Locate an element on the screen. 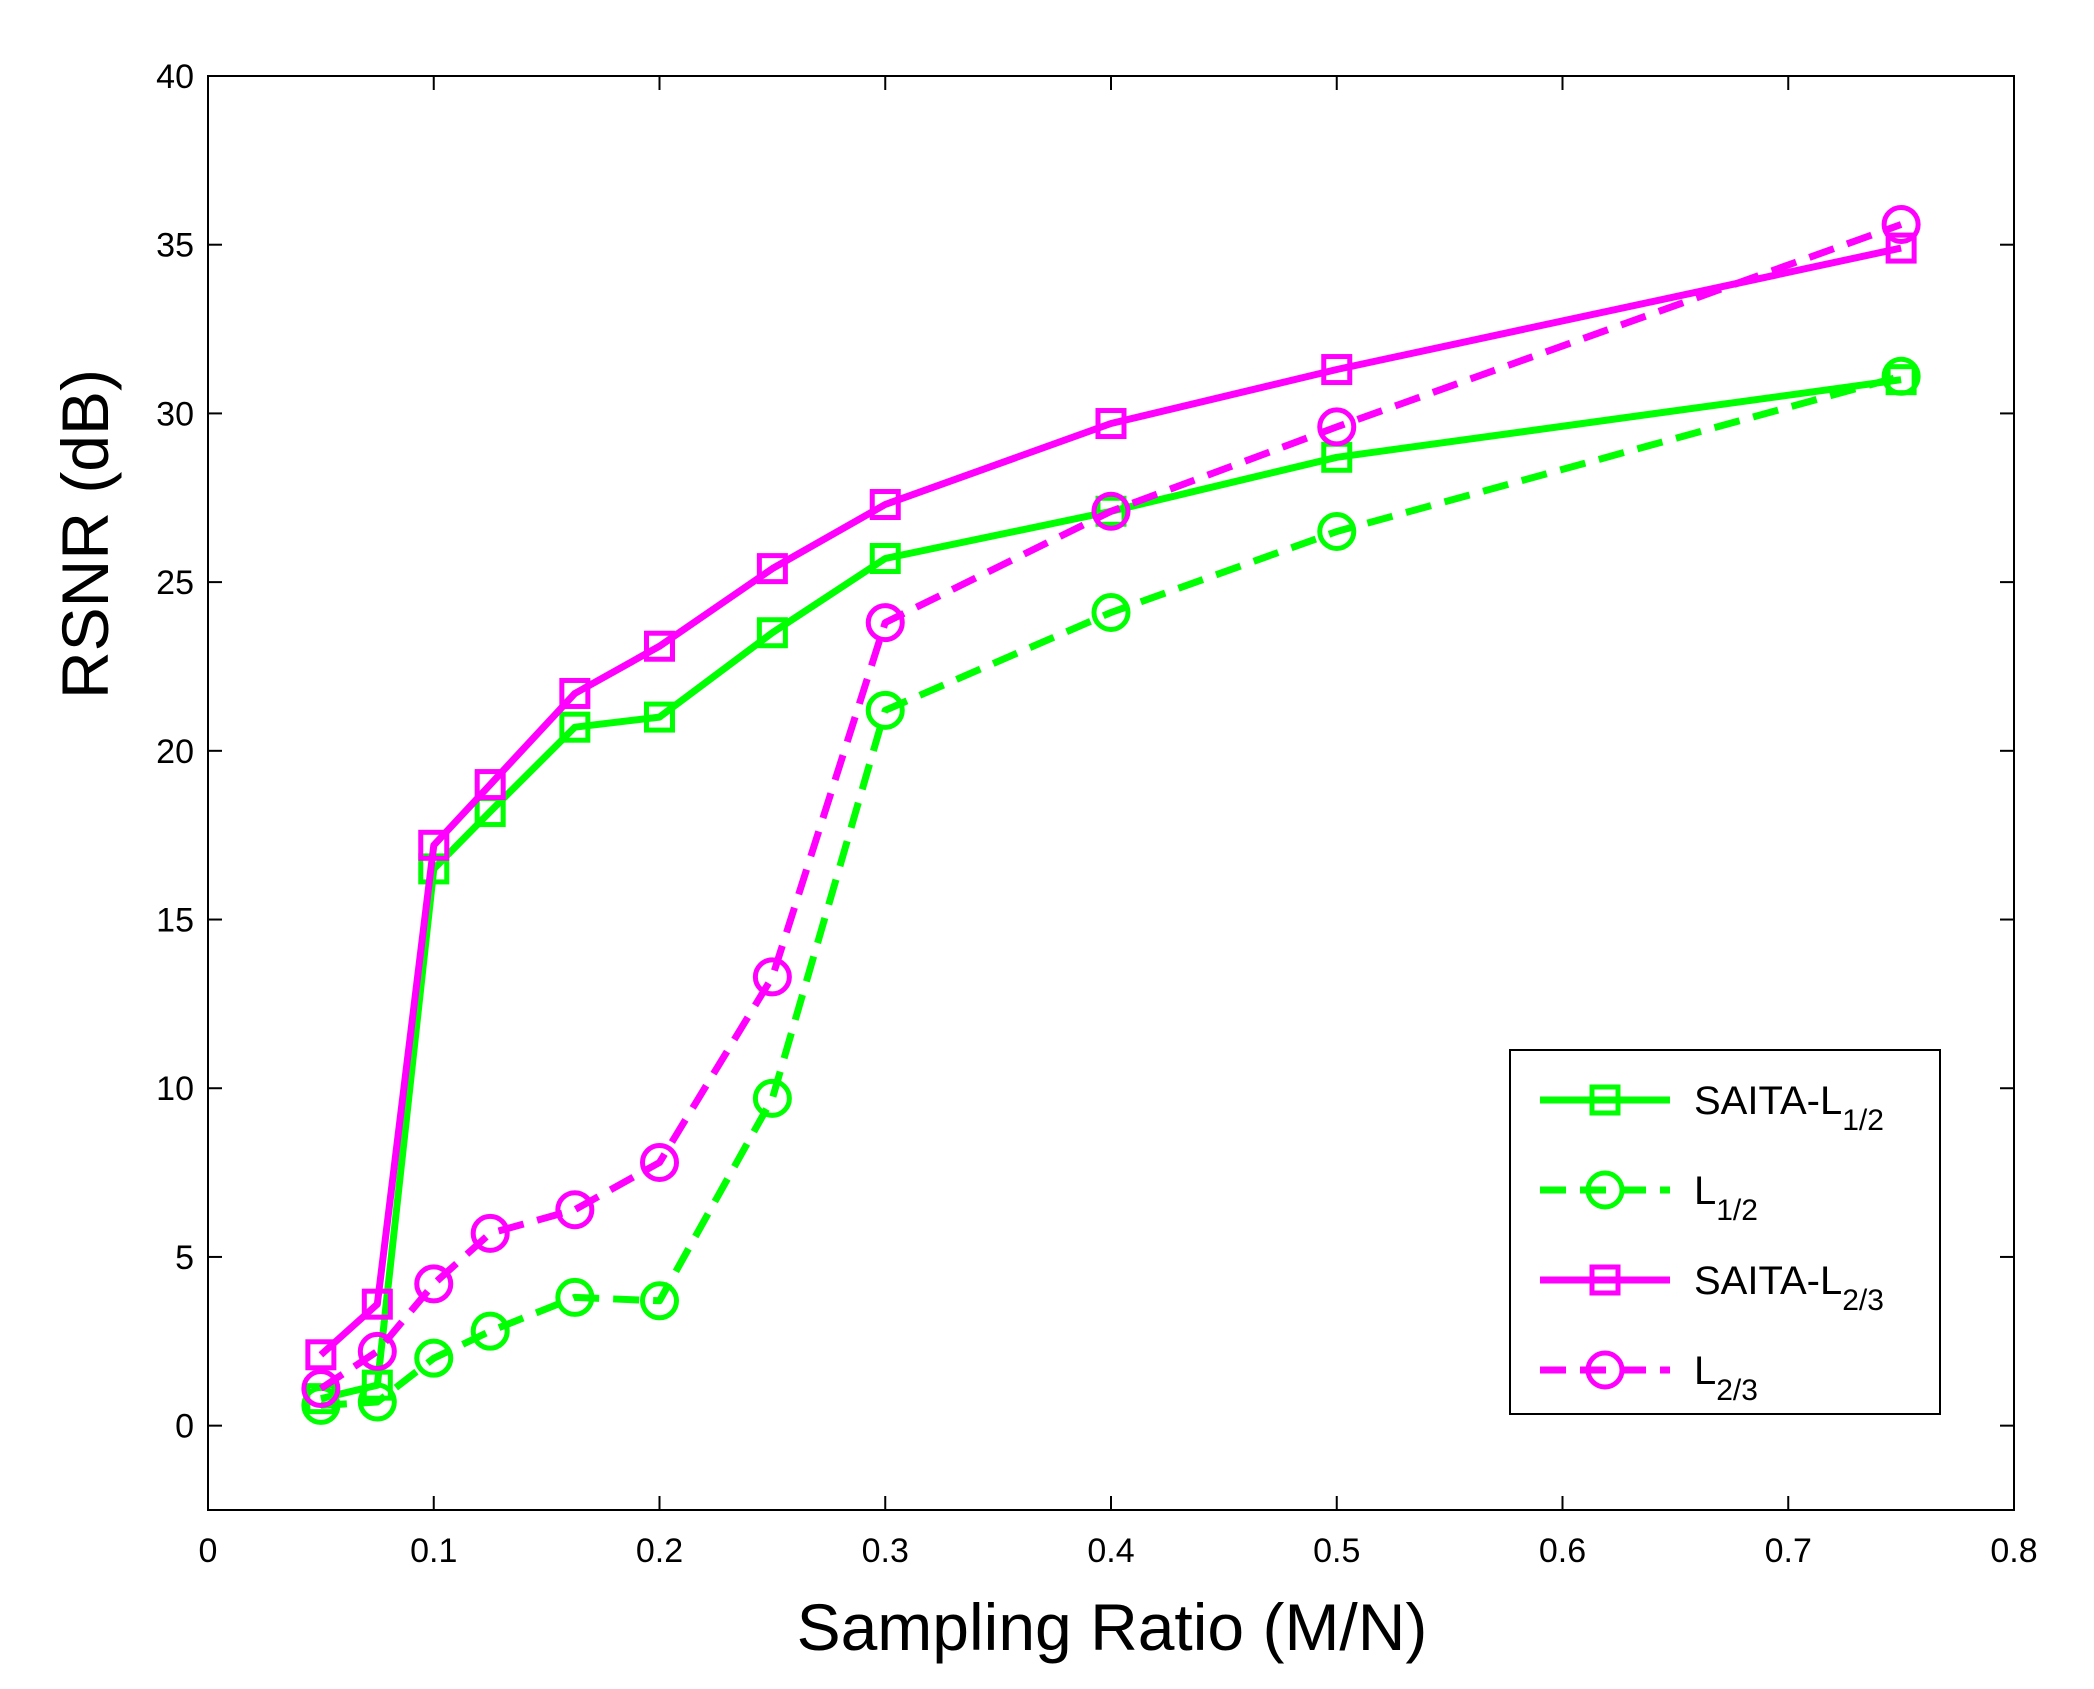 This screenshot has height=1689, width=2094. legend-label: L2/3 is located at coordinates (1726, 1378).